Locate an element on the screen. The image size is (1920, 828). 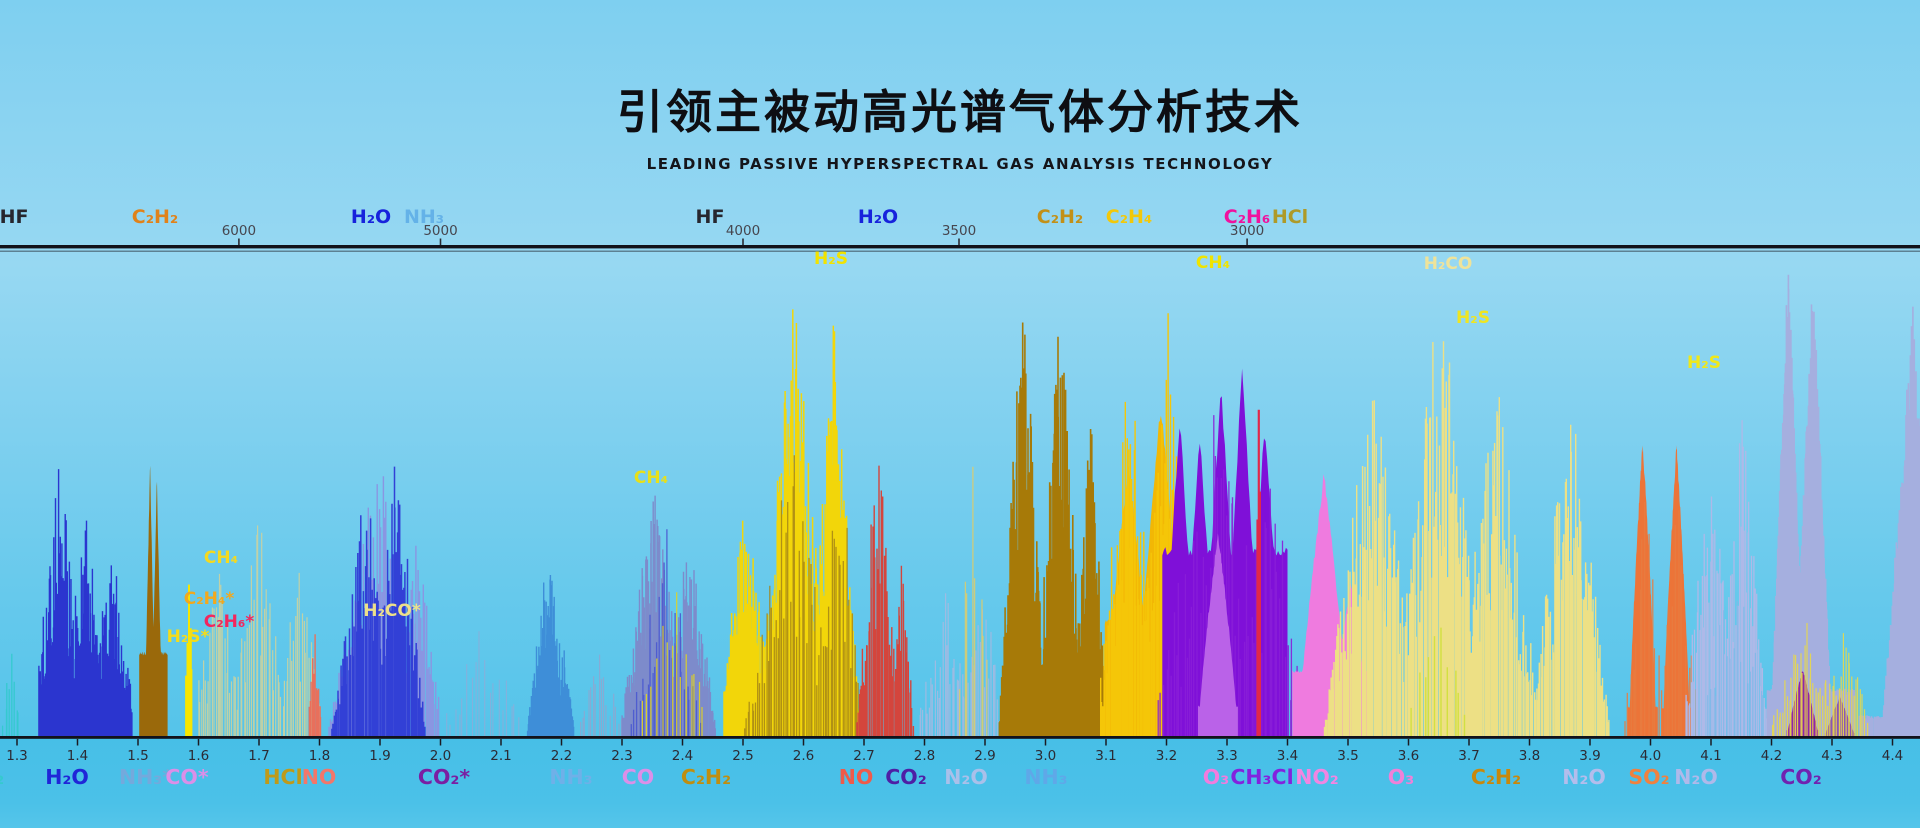
top-axis-line-shadow is located at coordinates (960, 251).